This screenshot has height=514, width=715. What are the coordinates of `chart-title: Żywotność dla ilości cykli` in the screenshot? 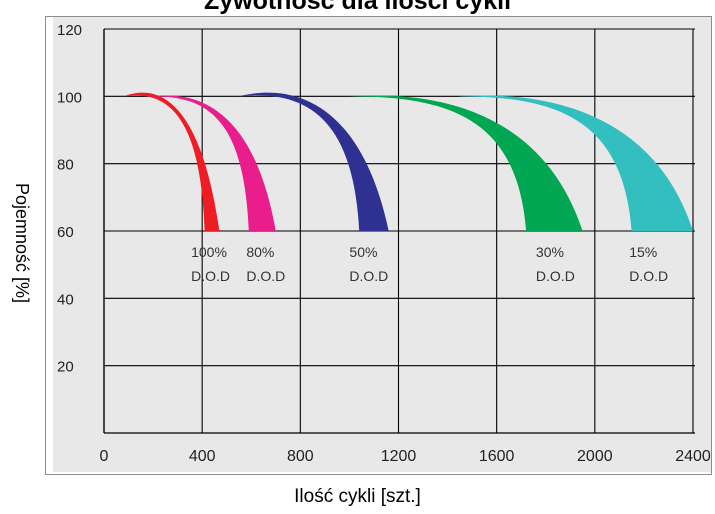 It's located at (357, 7).